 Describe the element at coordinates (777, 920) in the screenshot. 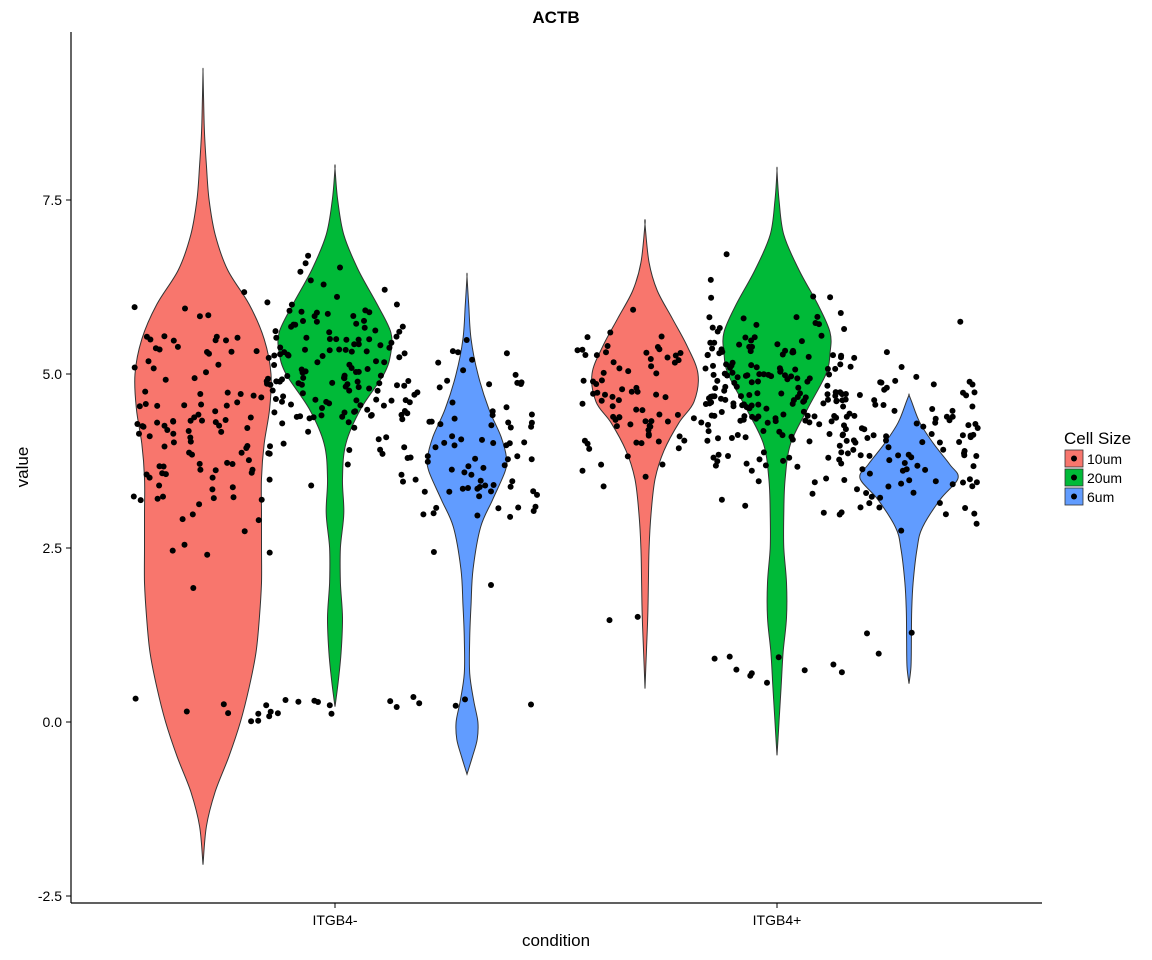

I see `x-tick-label: ITGB4+` at that location.